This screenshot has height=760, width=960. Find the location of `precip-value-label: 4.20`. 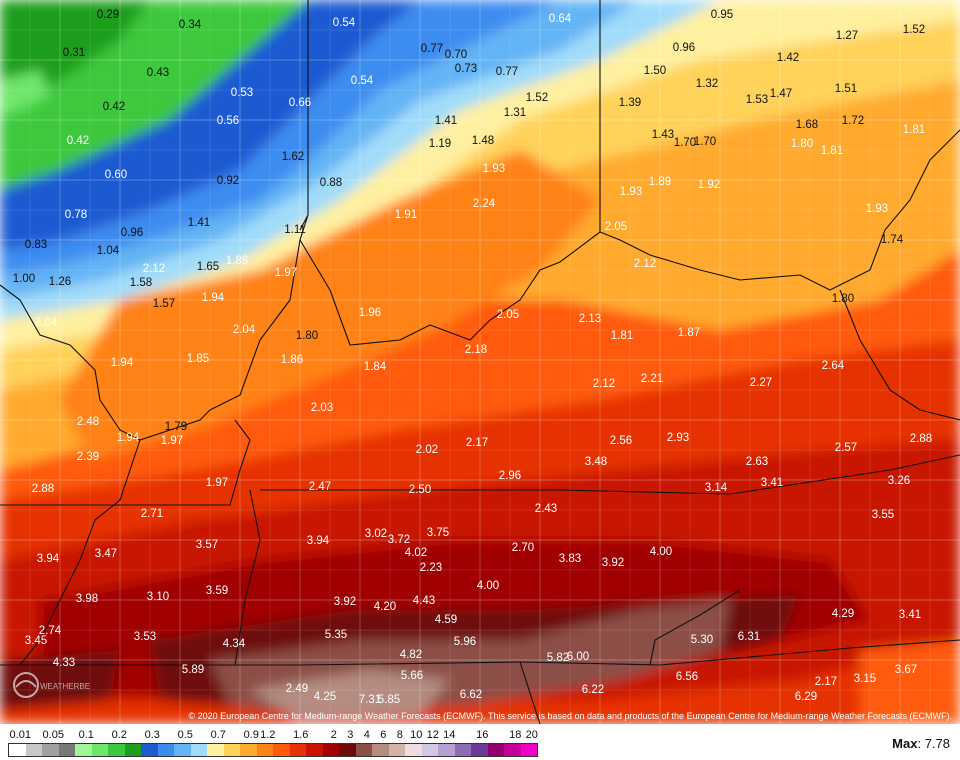

precip-value-label: 4.20 is located at coordinates (385, 607).